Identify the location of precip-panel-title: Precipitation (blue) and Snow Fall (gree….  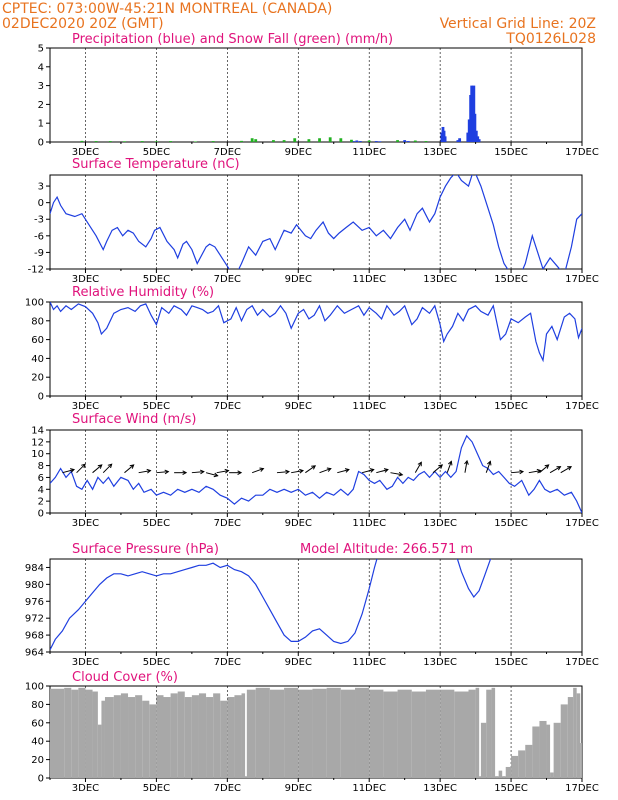
(232, 39).